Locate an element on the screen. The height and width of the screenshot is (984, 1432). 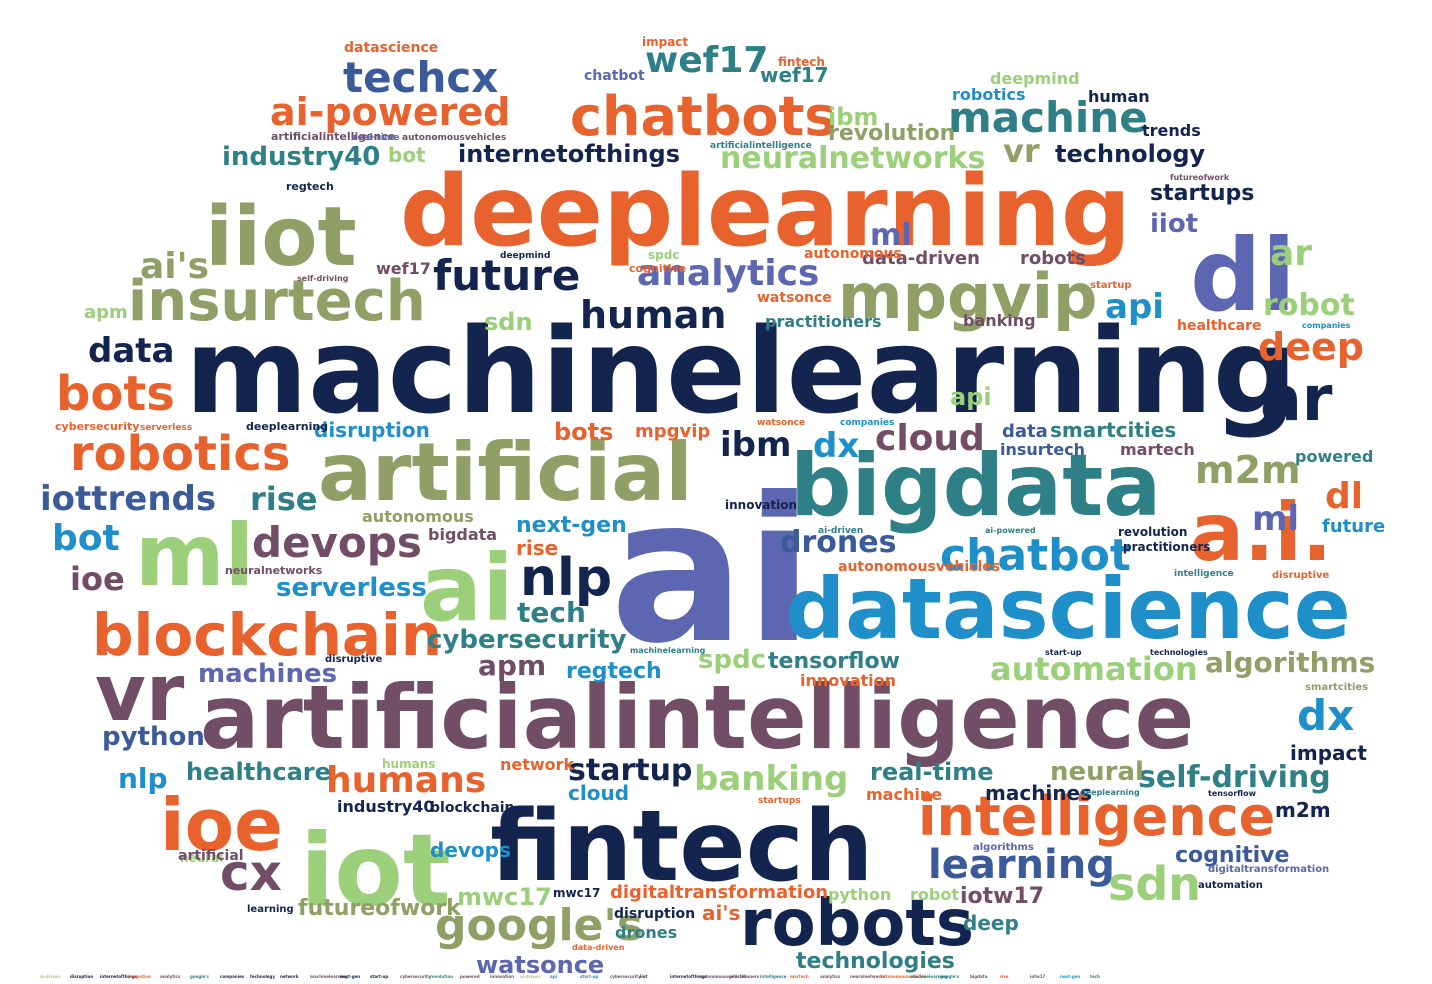
word-cloud-word: next-gen is located at coordinates (350, 976).